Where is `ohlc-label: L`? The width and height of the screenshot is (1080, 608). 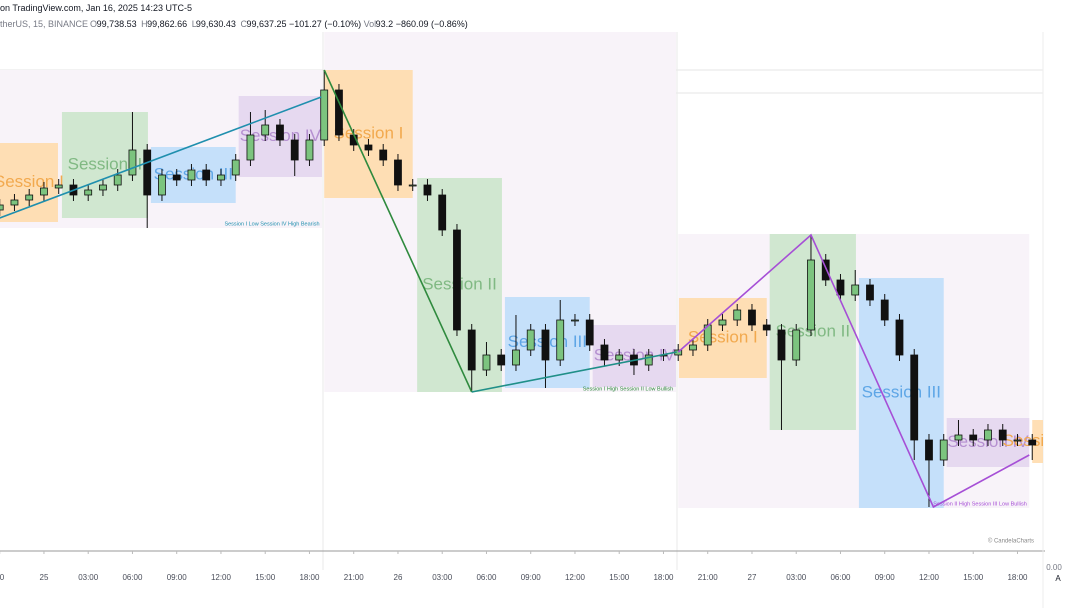 ohlc-label: L is located at coordinates (194, 24).